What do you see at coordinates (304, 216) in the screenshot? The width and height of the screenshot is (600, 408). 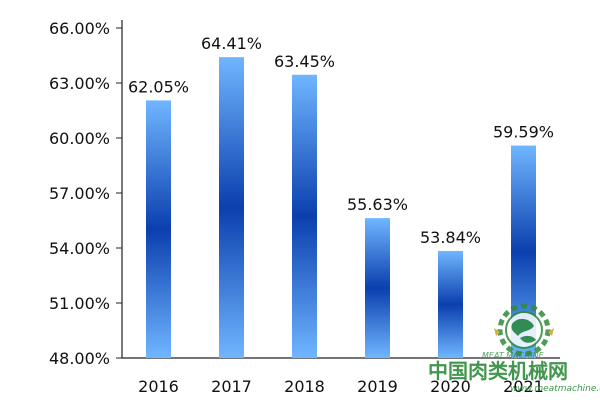 I see `bar-2018` at bounding box center [304, 216].